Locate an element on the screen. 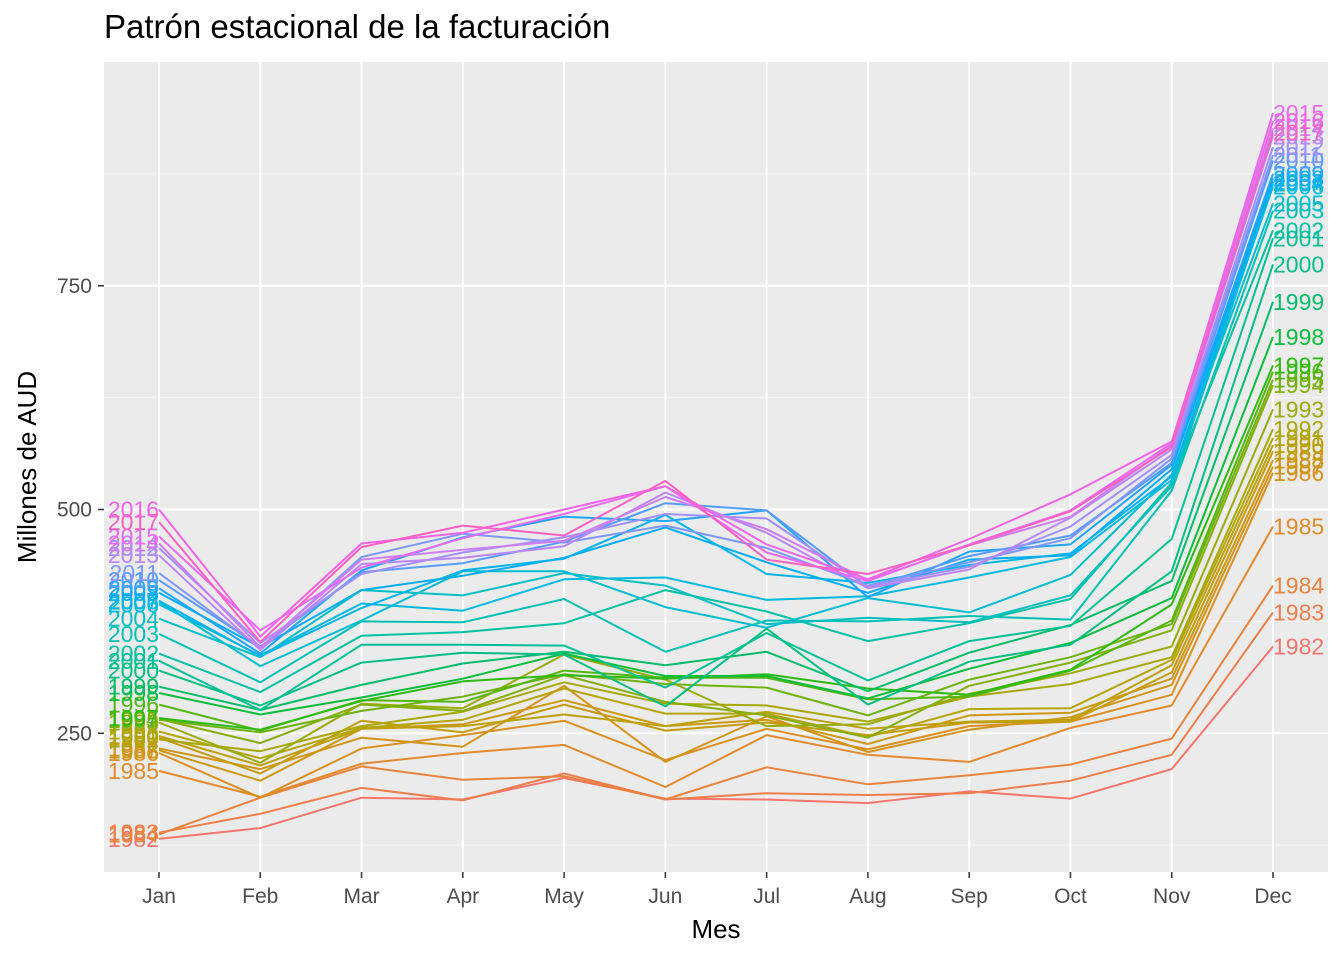 This screenshot has width=1344, height=960. x-axis-title: Mes is located at coordinates (715, 929).